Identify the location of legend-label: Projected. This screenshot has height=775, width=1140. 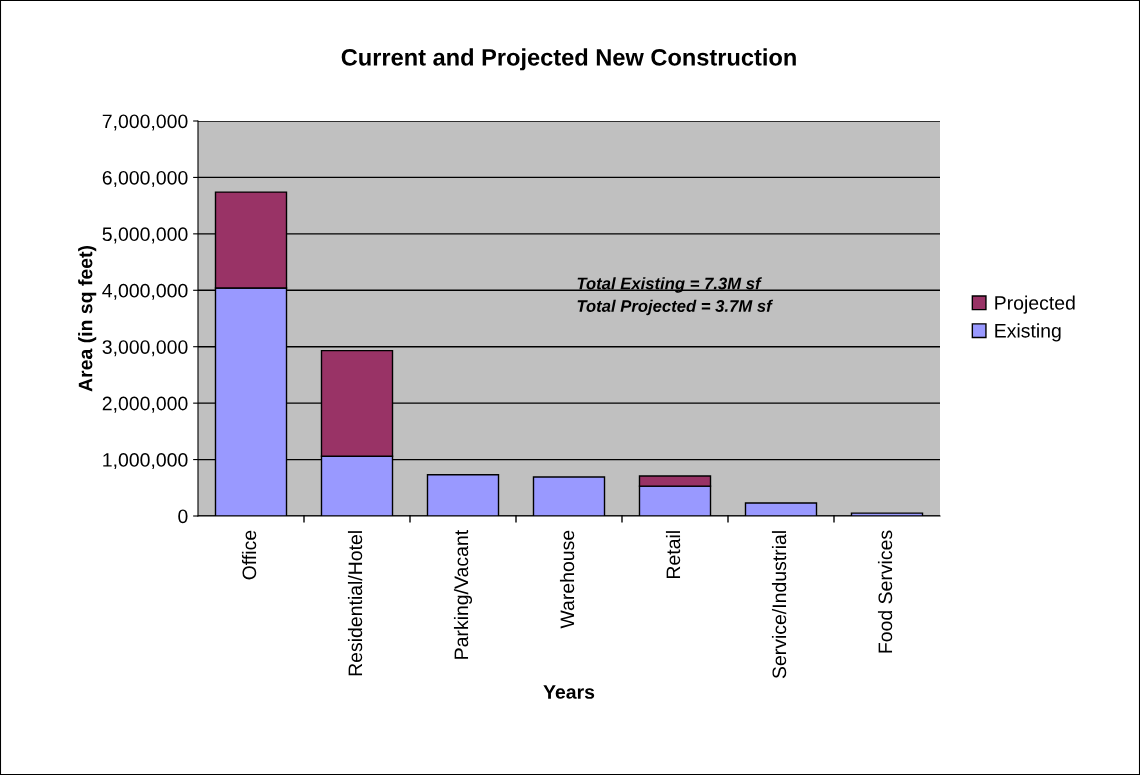
(1035, 304).